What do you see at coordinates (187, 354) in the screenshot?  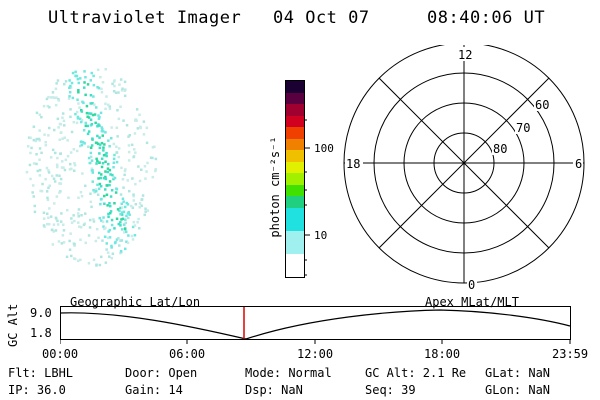 I see `orbit-tick-0600: 06:00` at bounding box center [187, 354].